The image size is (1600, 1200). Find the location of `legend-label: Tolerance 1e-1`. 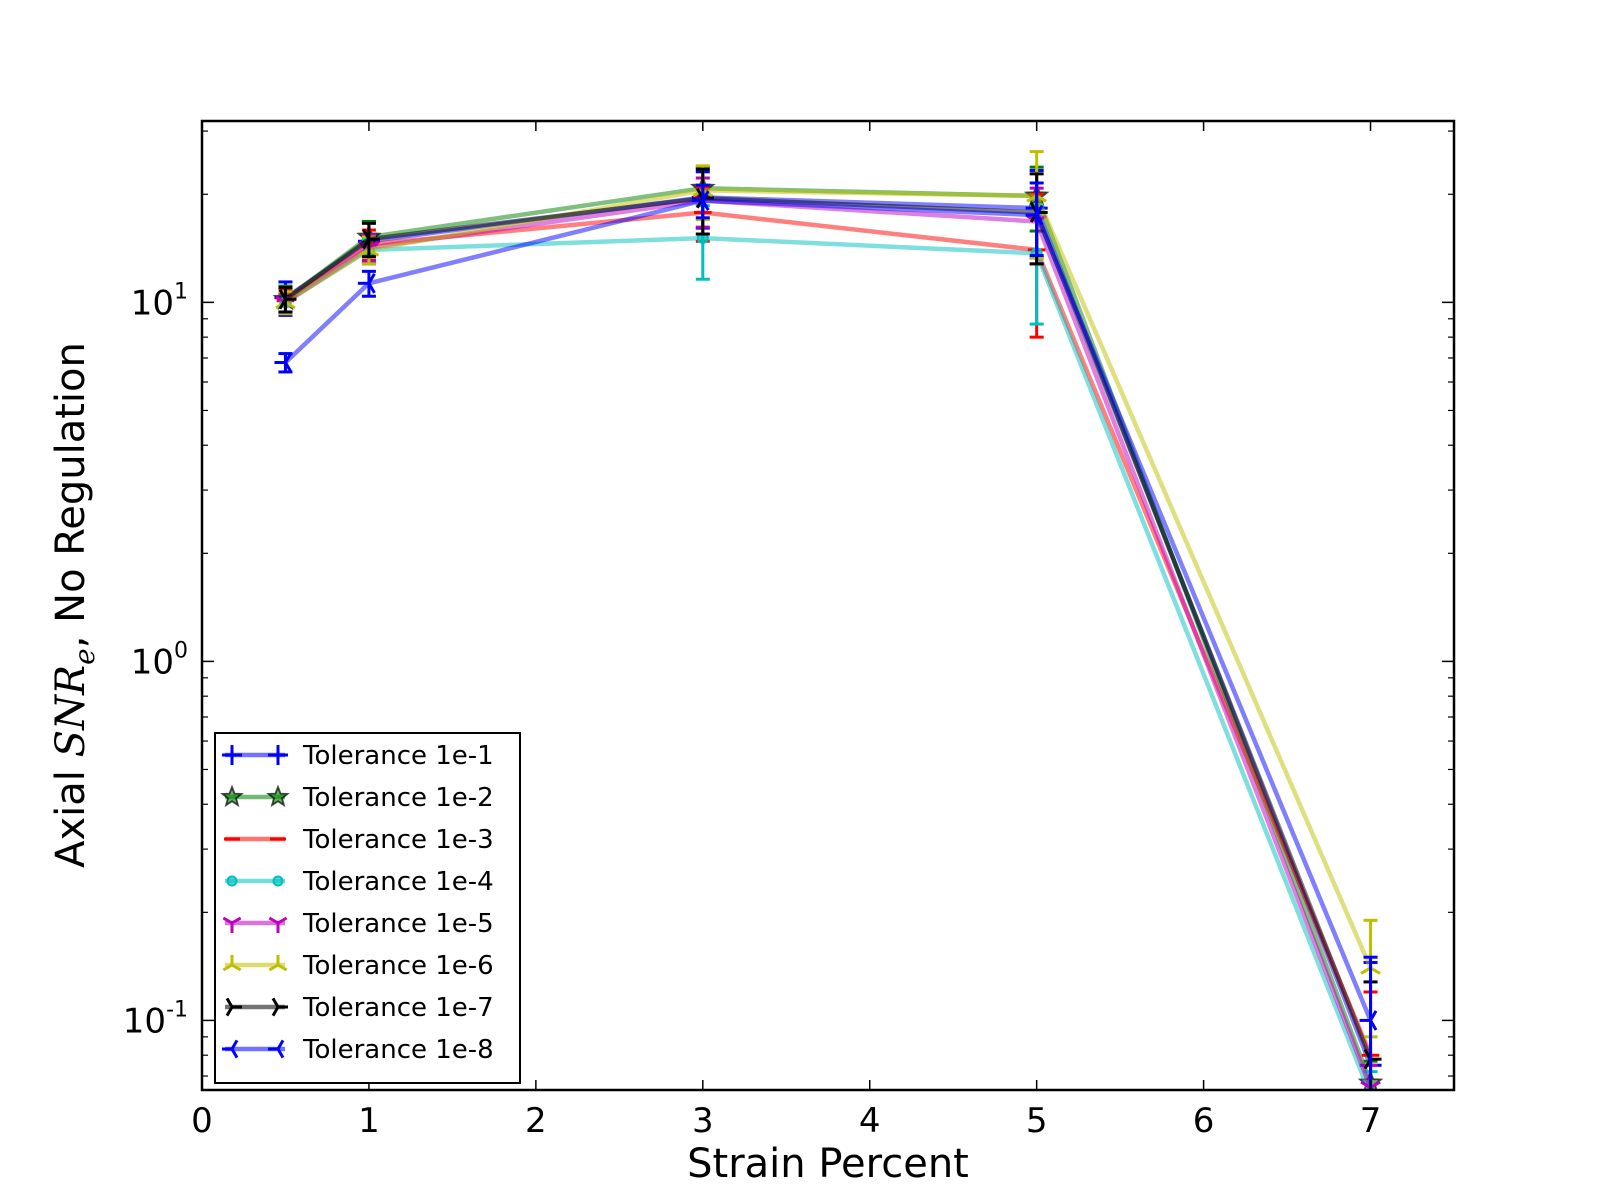

legend-label: Tolerance 1e-1 is located at coordinates (398, 756).